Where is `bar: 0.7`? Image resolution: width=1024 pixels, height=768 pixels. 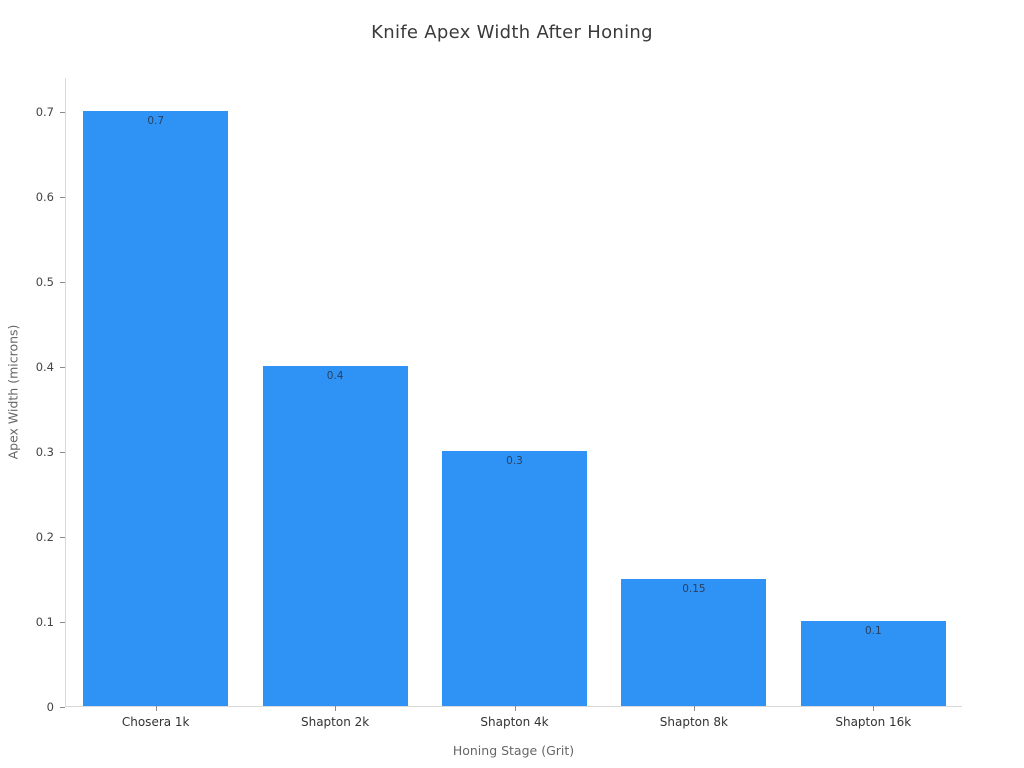
bar: 0.7 is located at coordinates (156, 408).